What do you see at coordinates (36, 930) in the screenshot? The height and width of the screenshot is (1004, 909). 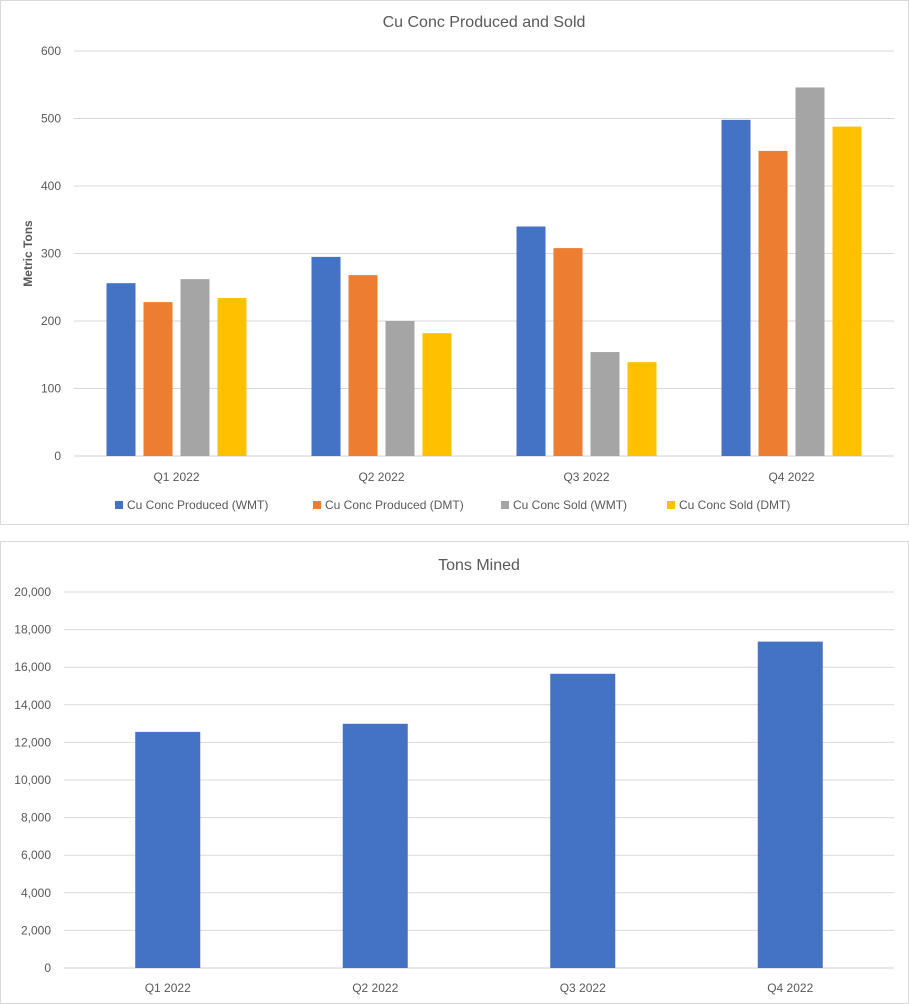 I see `y-tick-label: 2,000` at bounding box center [36, 930].